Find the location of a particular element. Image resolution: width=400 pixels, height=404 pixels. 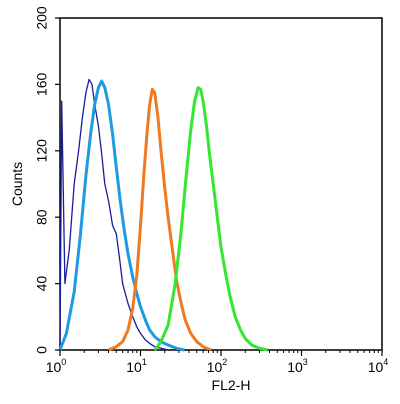

y-tick-label: 160 is located at coordinates (42, 85).